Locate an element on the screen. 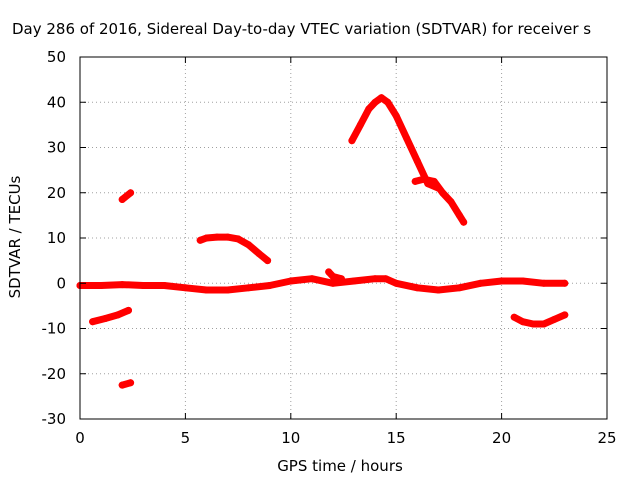  y-tick-label: -10 is located at coordinates (54, 329).